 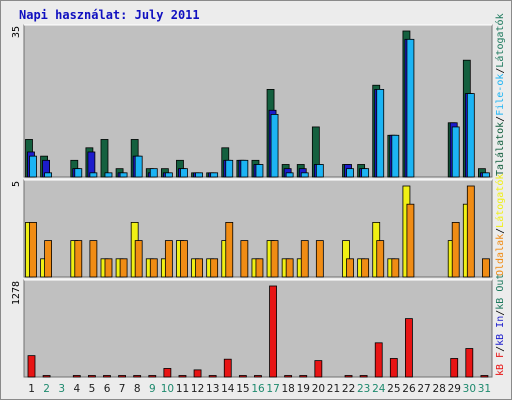 I want to click on panel-3-ymax-label: 1278, so click(x=16, y=293).